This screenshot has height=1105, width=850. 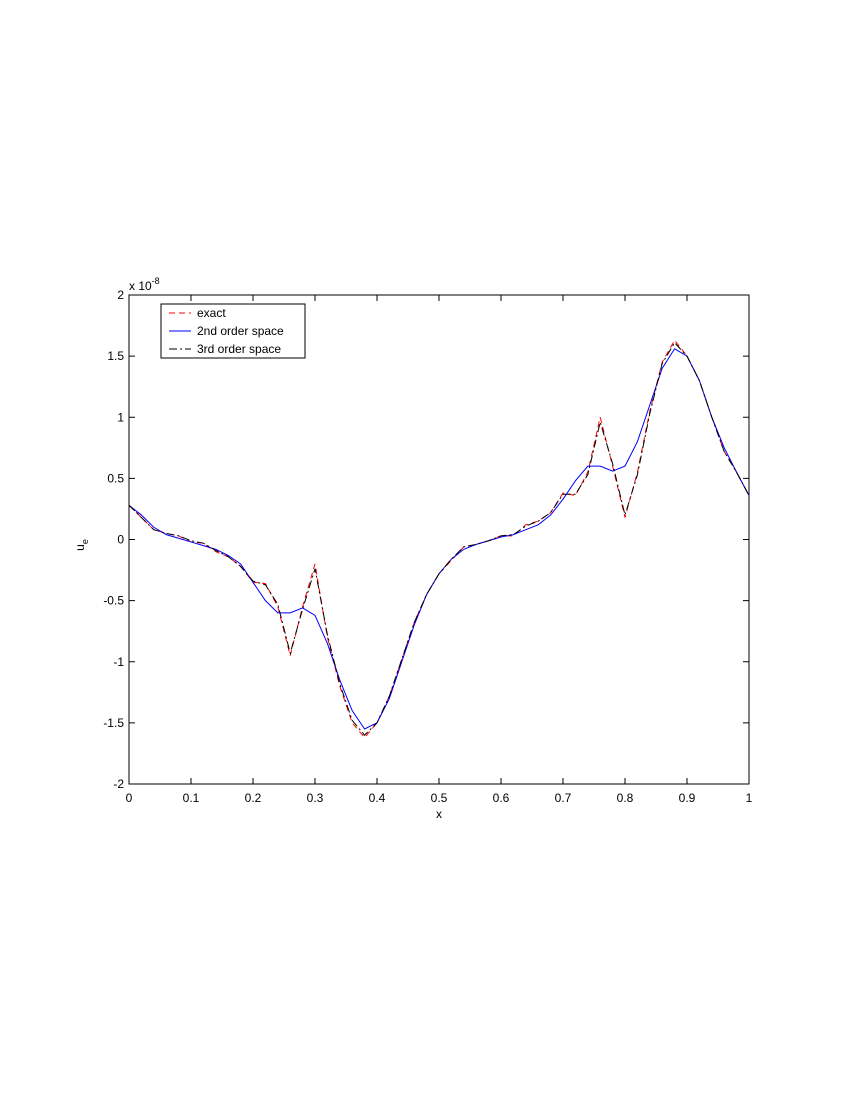 I want to click on legend-label: exact, so click(x=211, y=313).